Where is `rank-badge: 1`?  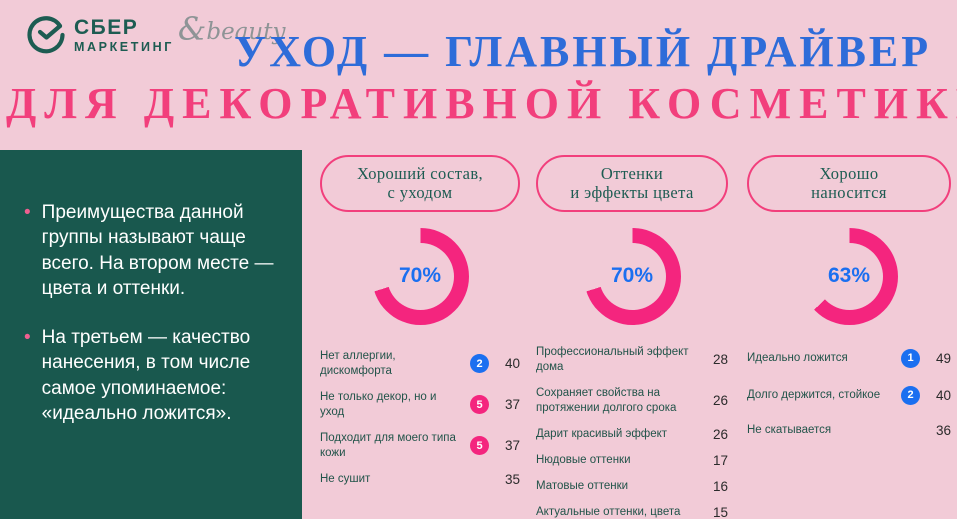
rank-badge: 1 is located at coordinates (910, 358).